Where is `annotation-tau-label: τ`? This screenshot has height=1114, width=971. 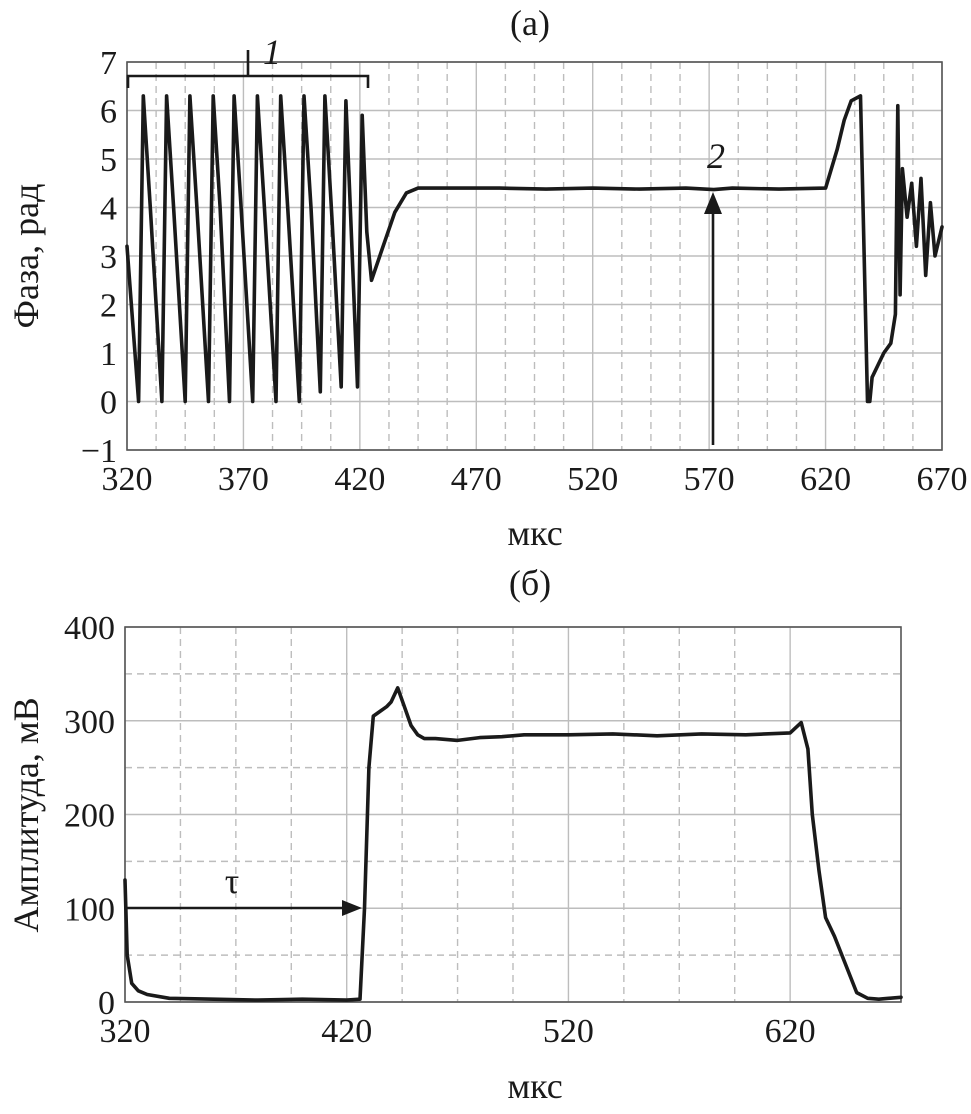 annotation-tau-label: τ is located at coordinates (232, 881).